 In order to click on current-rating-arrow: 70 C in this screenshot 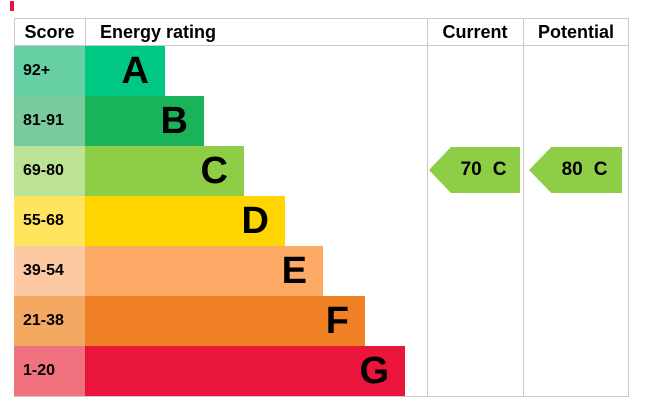, I will do `click(474, 170)`.